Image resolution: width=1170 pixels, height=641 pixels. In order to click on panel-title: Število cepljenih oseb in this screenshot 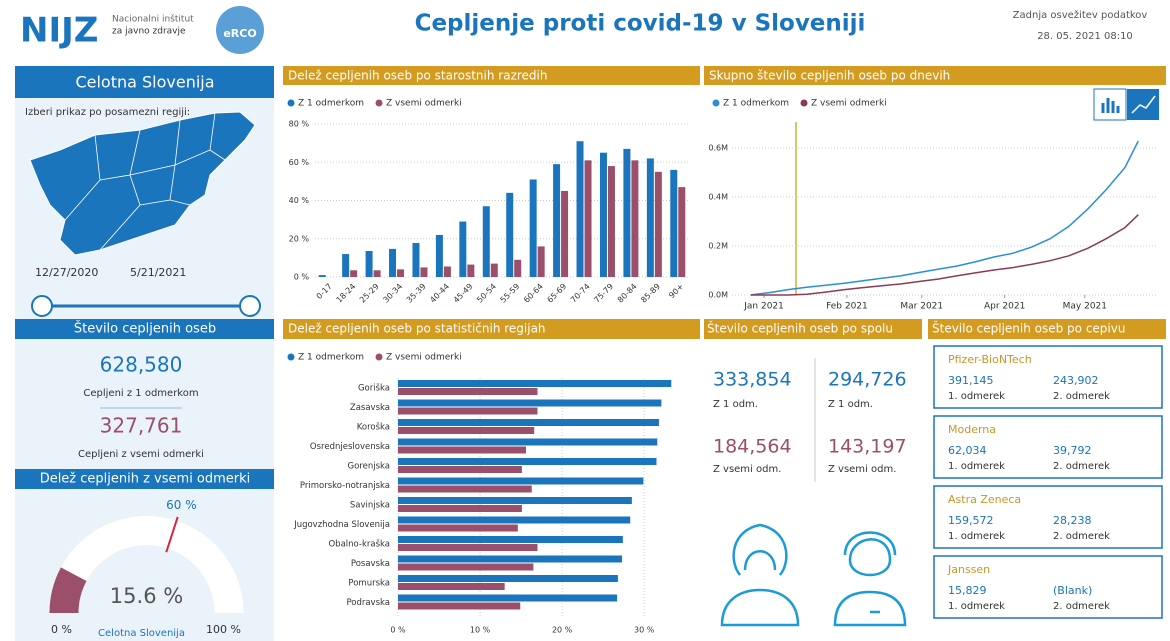, I will do `click(145, 329)`.